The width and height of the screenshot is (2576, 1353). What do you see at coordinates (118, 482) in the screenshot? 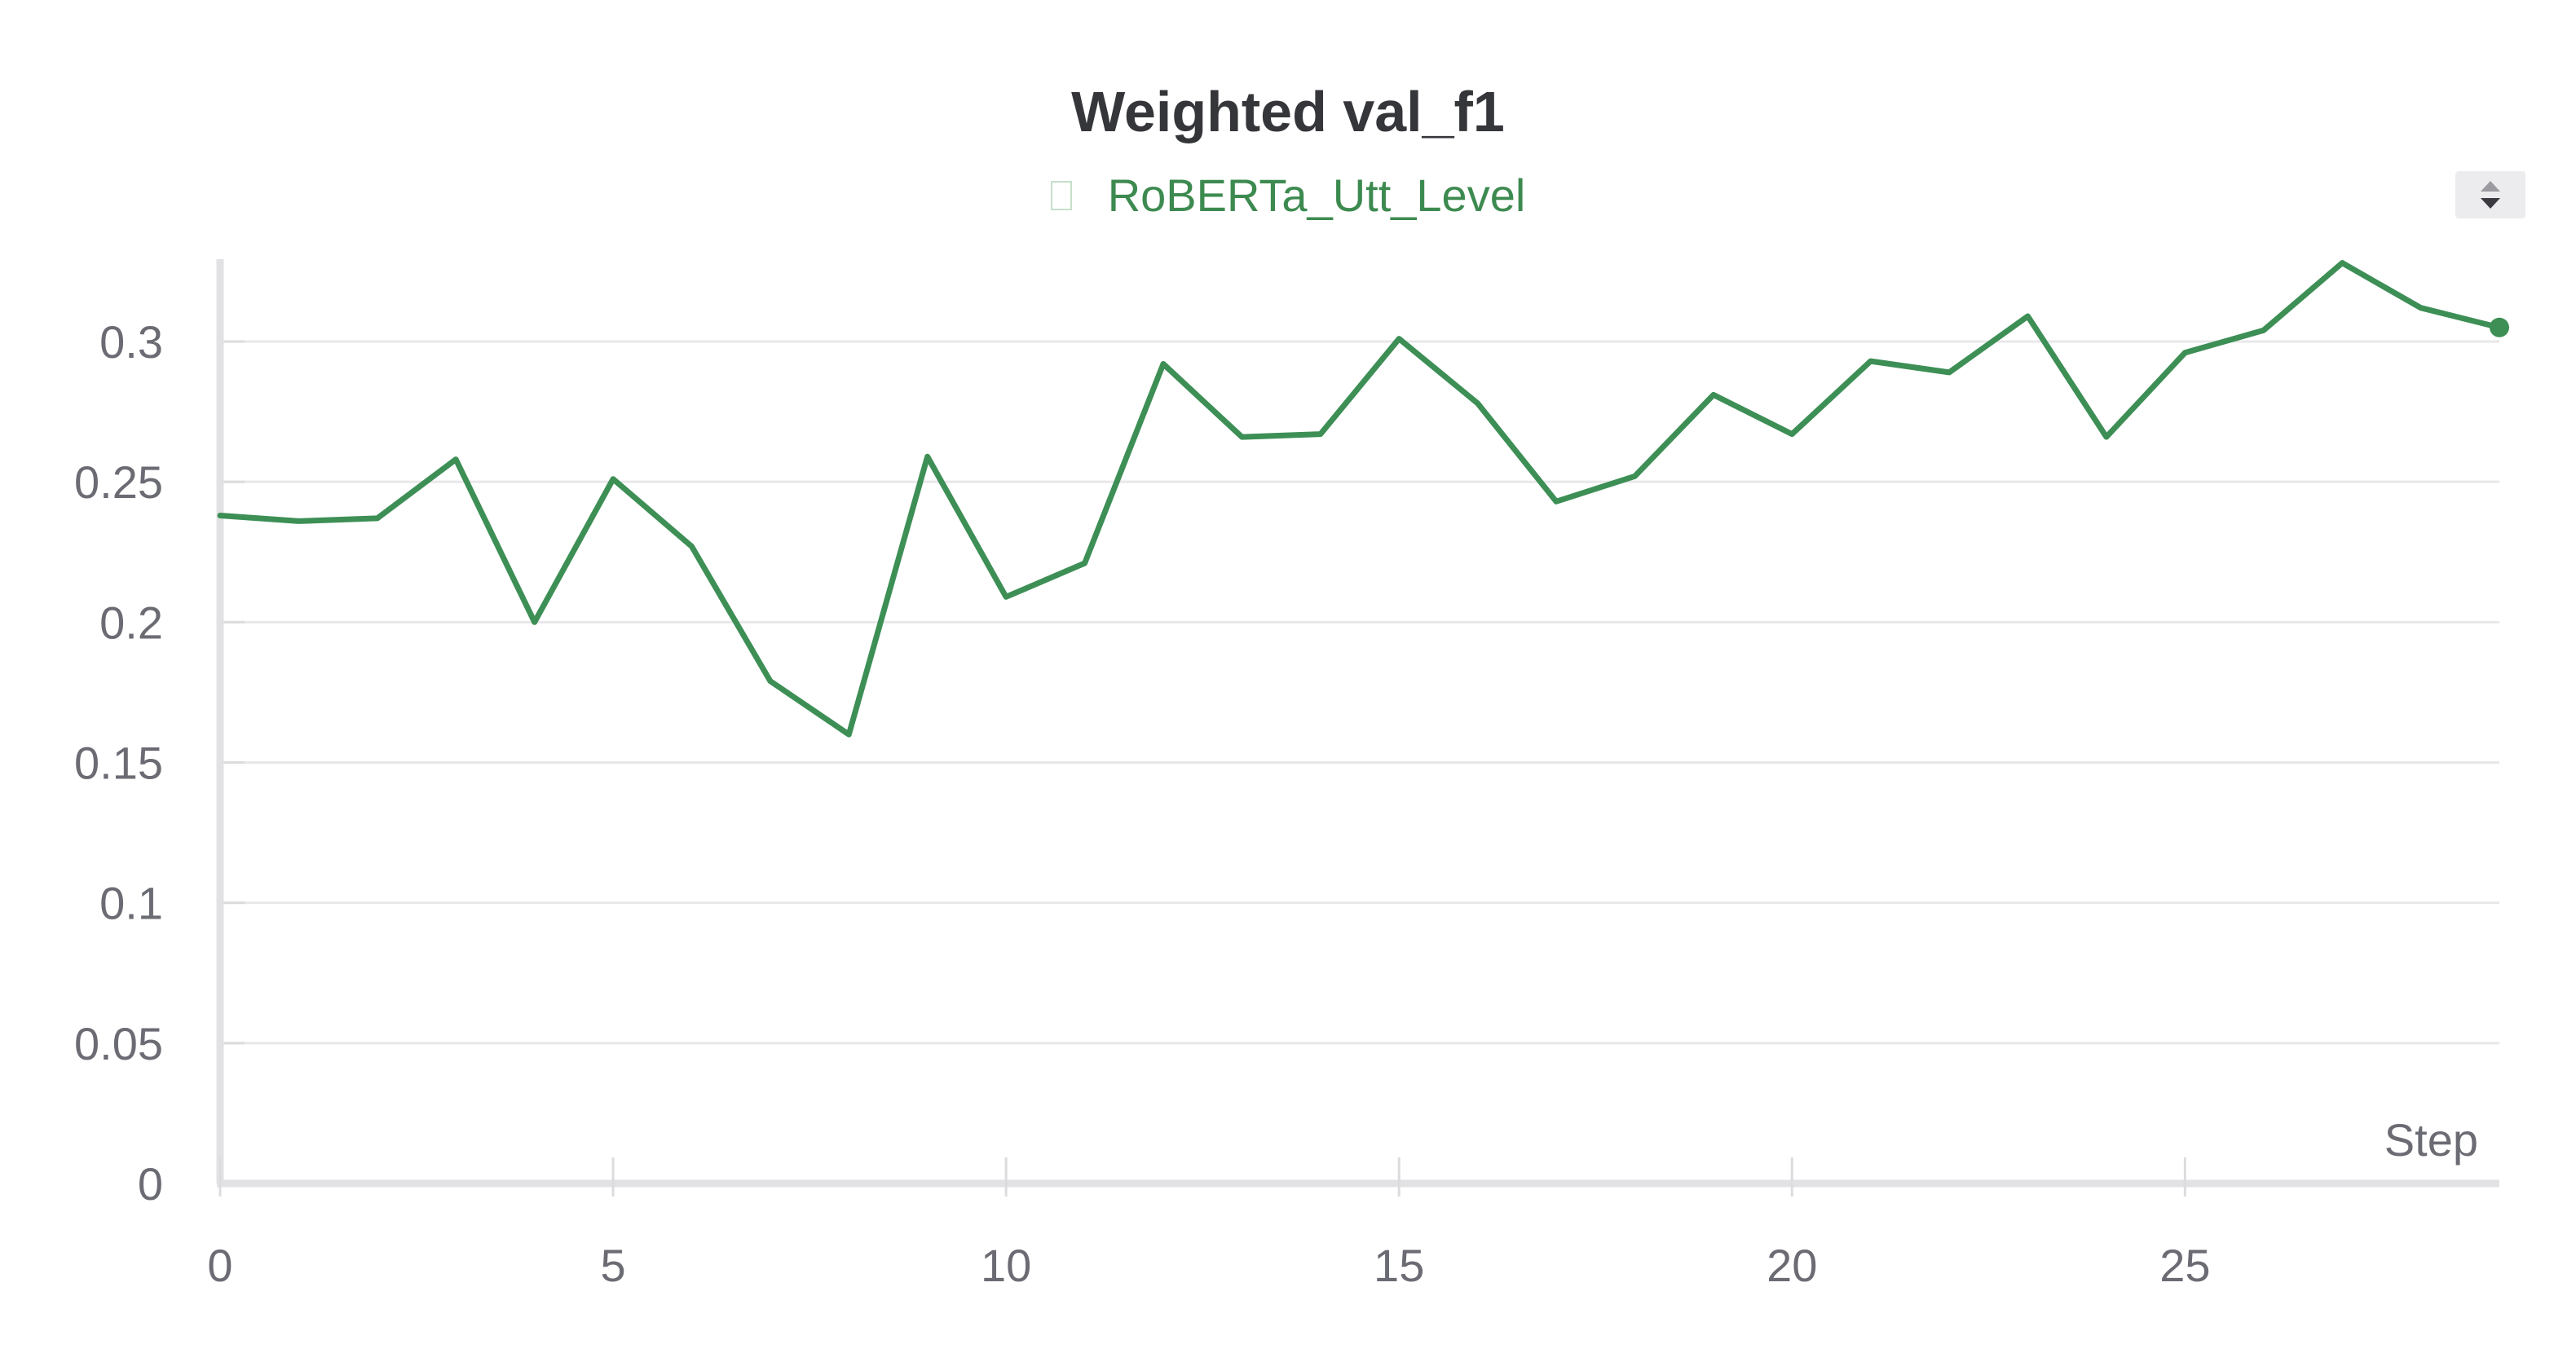
I see `y-tick-label: 0.25` at bounding box center [118, 482].